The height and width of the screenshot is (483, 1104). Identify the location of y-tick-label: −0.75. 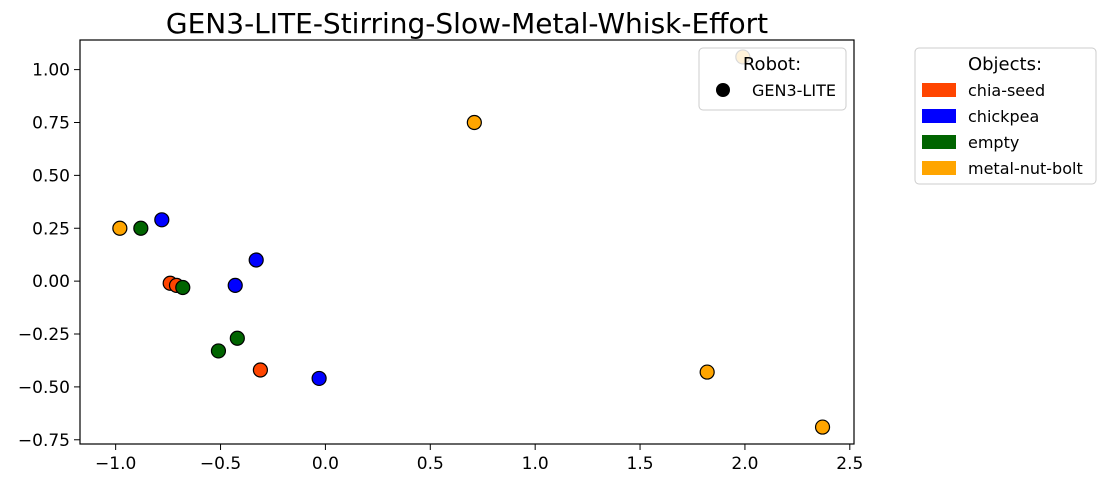
(44, 441).